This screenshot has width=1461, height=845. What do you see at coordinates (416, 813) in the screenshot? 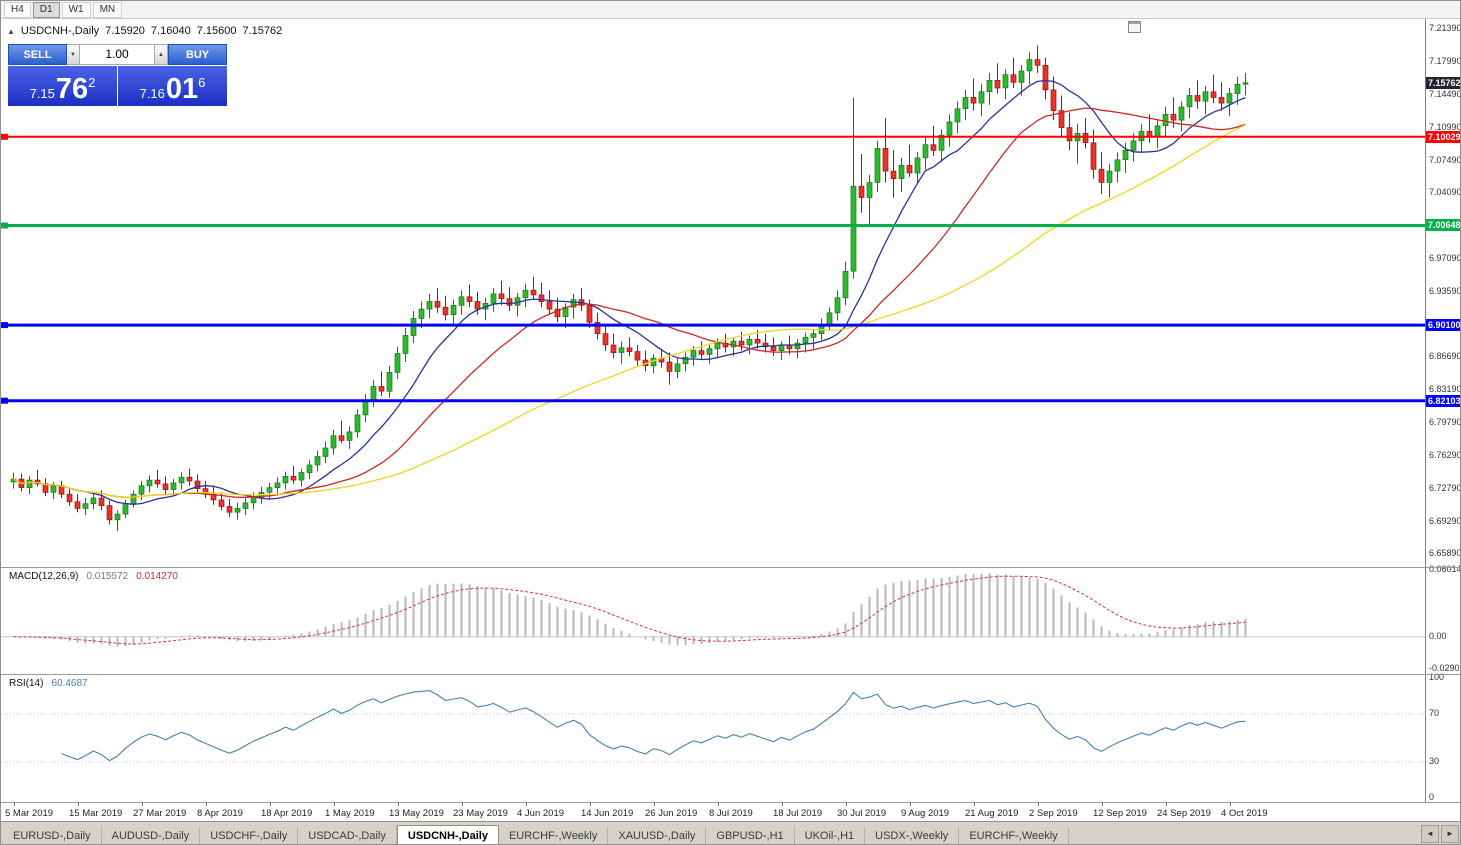
I see `date-axis-label: 13 May 2019` at bounding box center [416, 813].